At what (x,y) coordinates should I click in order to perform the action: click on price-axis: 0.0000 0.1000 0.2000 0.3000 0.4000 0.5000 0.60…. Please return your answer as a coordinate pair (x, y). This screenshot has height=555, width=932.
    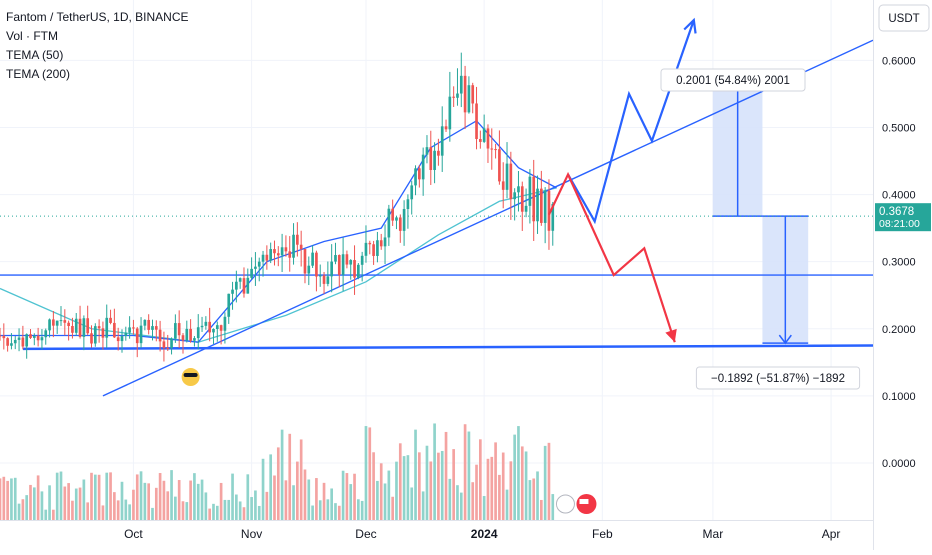
    Looking at the image, I should click on (902, 275).